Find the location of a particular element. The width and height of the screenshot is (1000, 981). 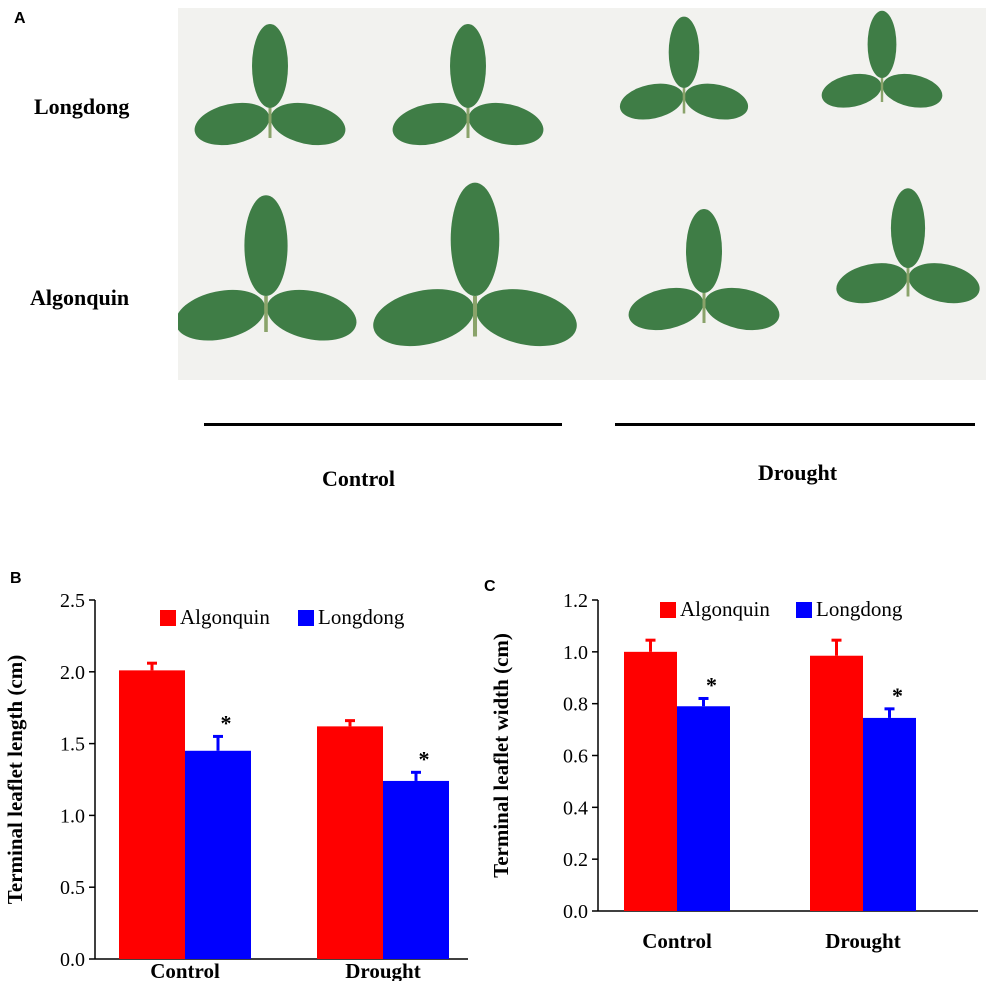

y-tick-label: 2.0 is located at coordinates (72, 673).